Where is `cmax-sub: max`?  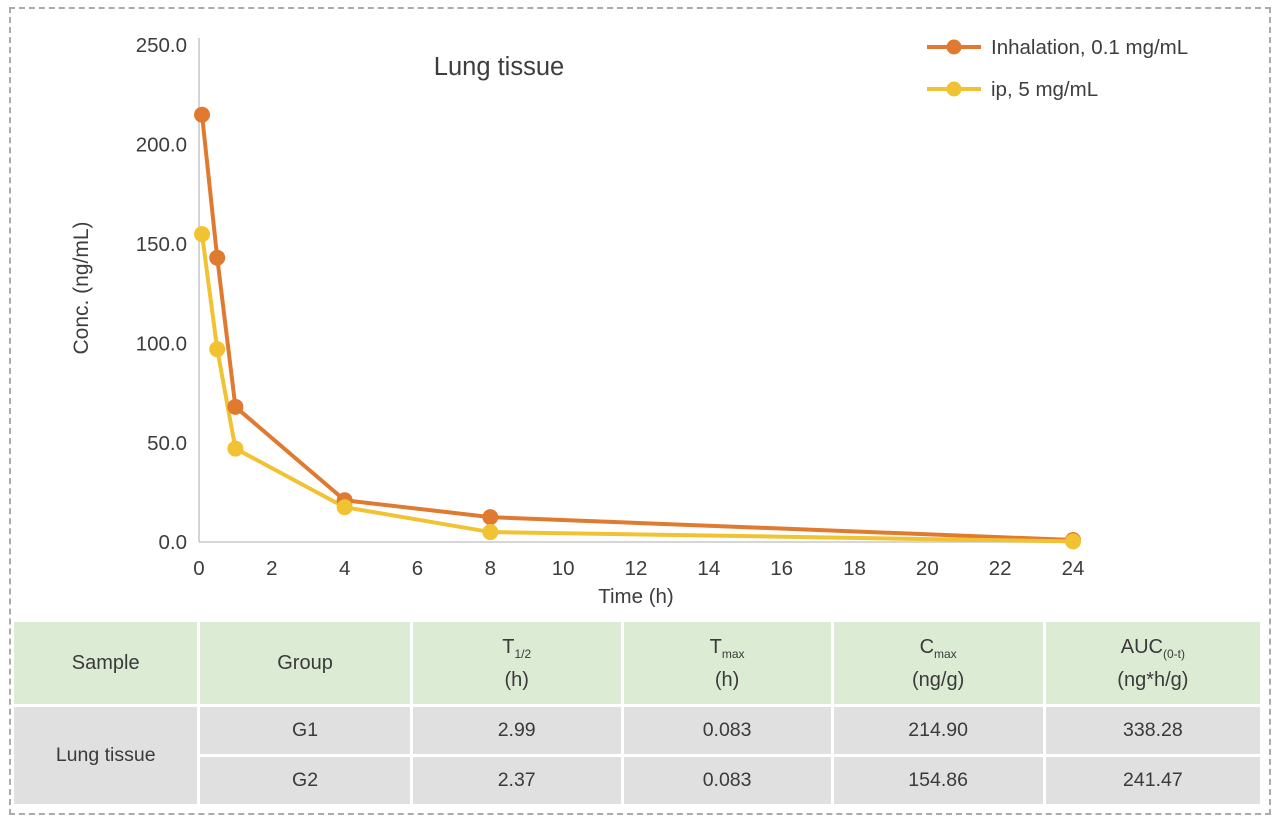
cmax-sub: max is located at coordinates (945, 653).